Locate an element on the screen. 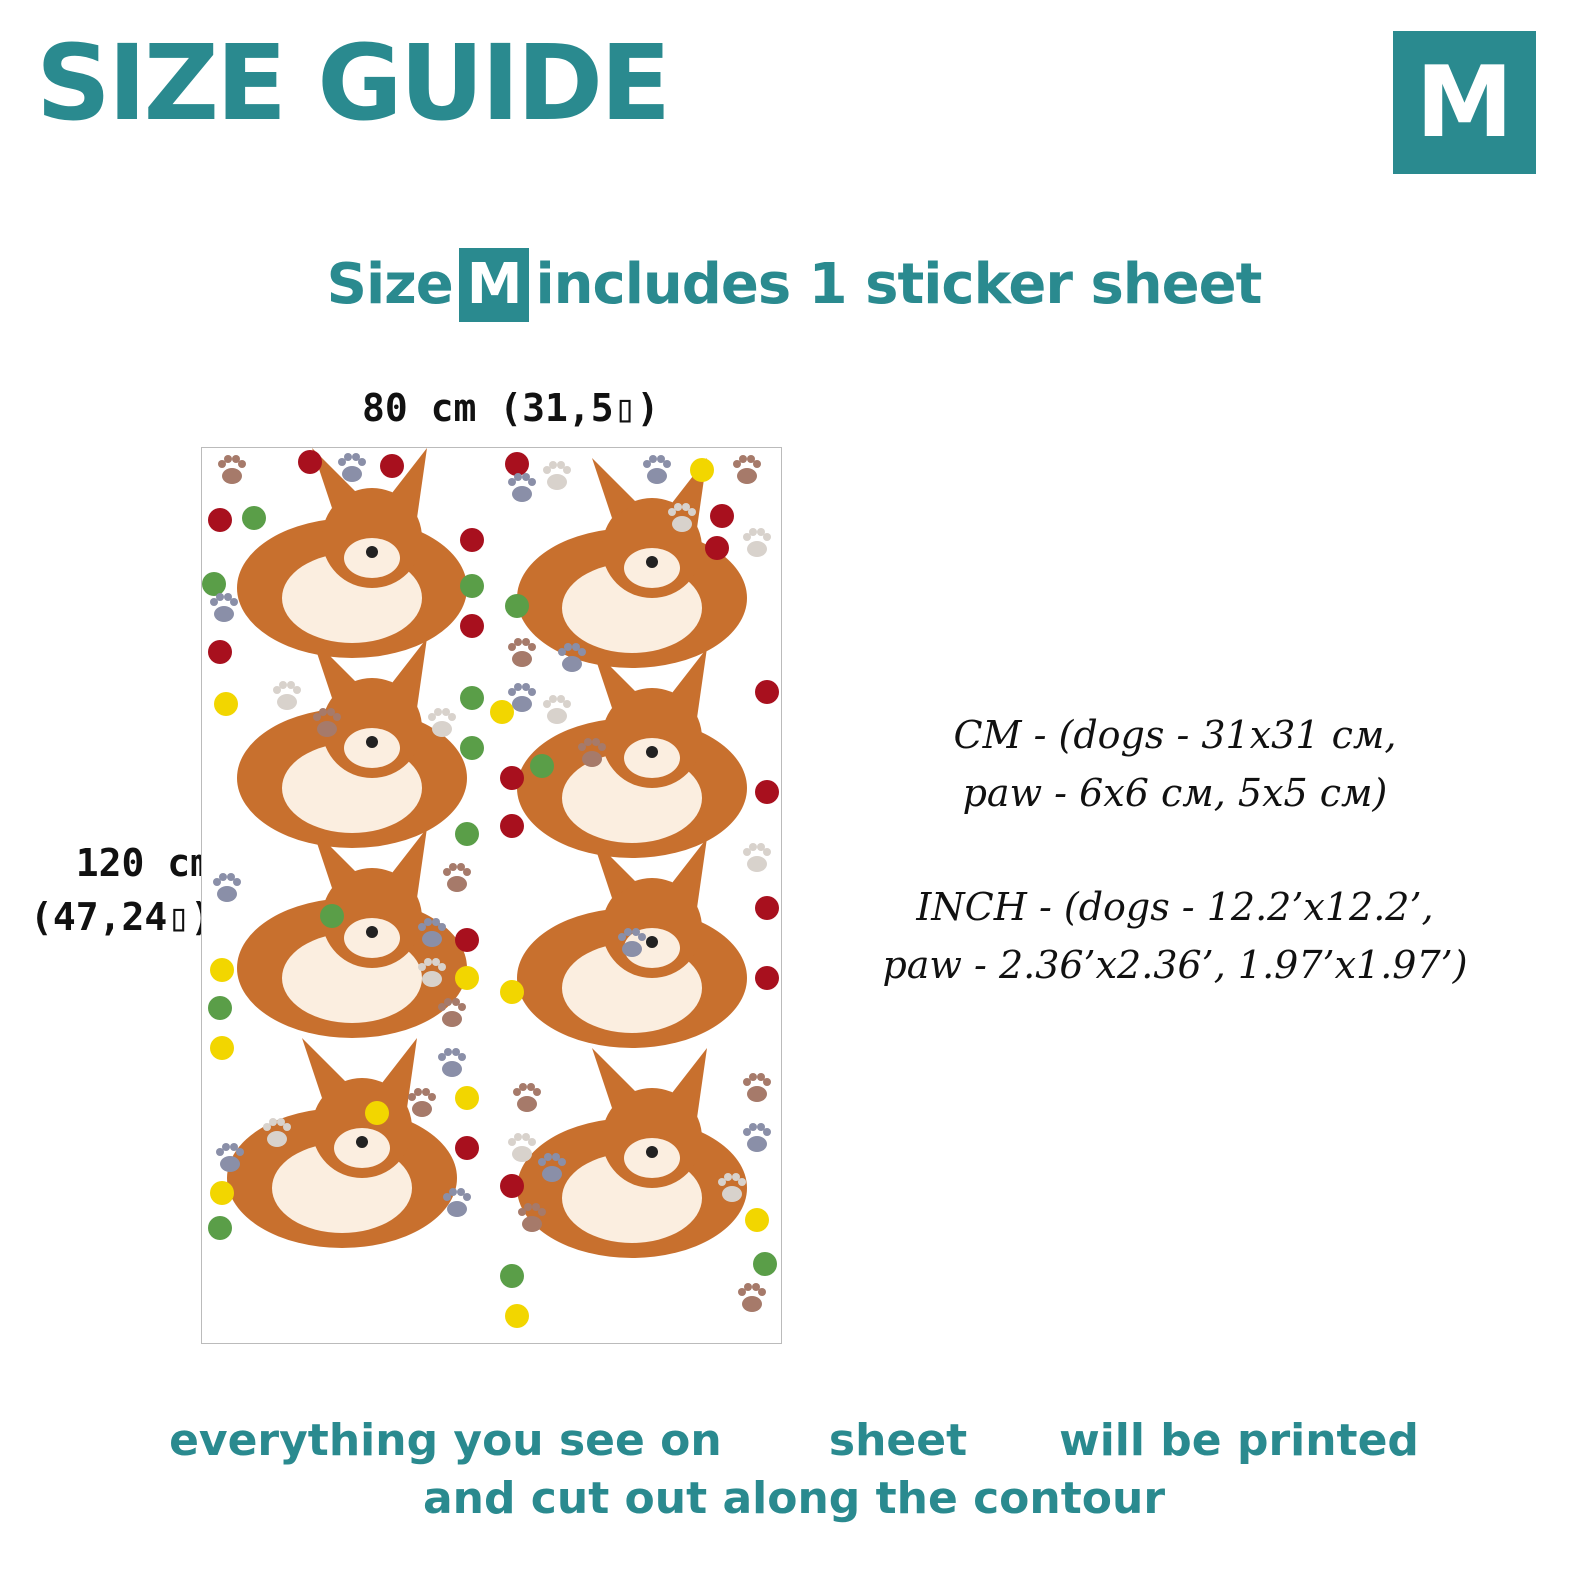  specs-cm-line2: paw - 6x6 см, 5x5 см) is located at coordinates (1175, 793).